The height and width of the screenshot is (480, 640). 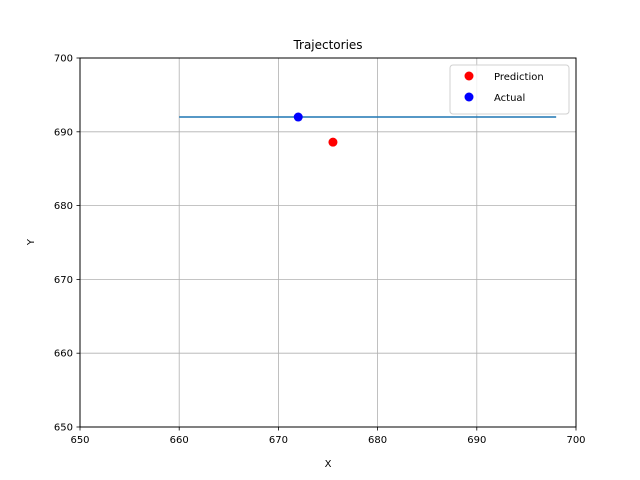 I want to click on y-axis-label: Y, so click(x=31, y=242).